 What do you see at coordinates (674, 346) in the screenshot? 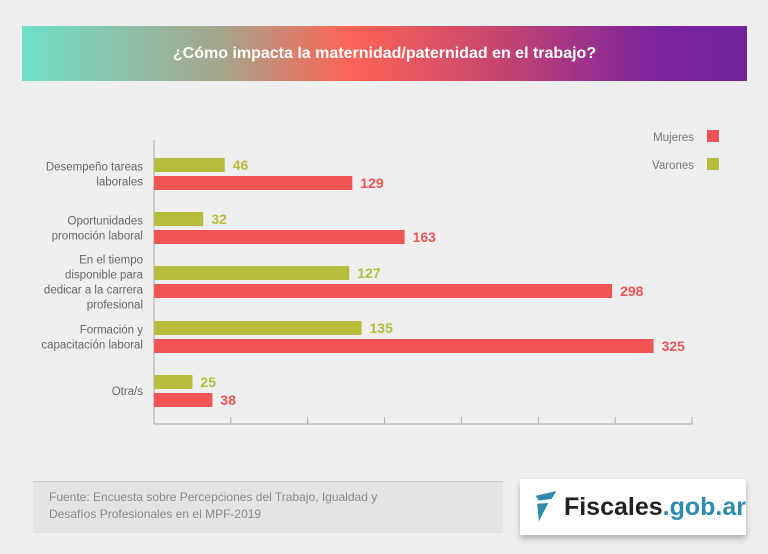
I see `data-label: 325` at bounding box center [674, 346].